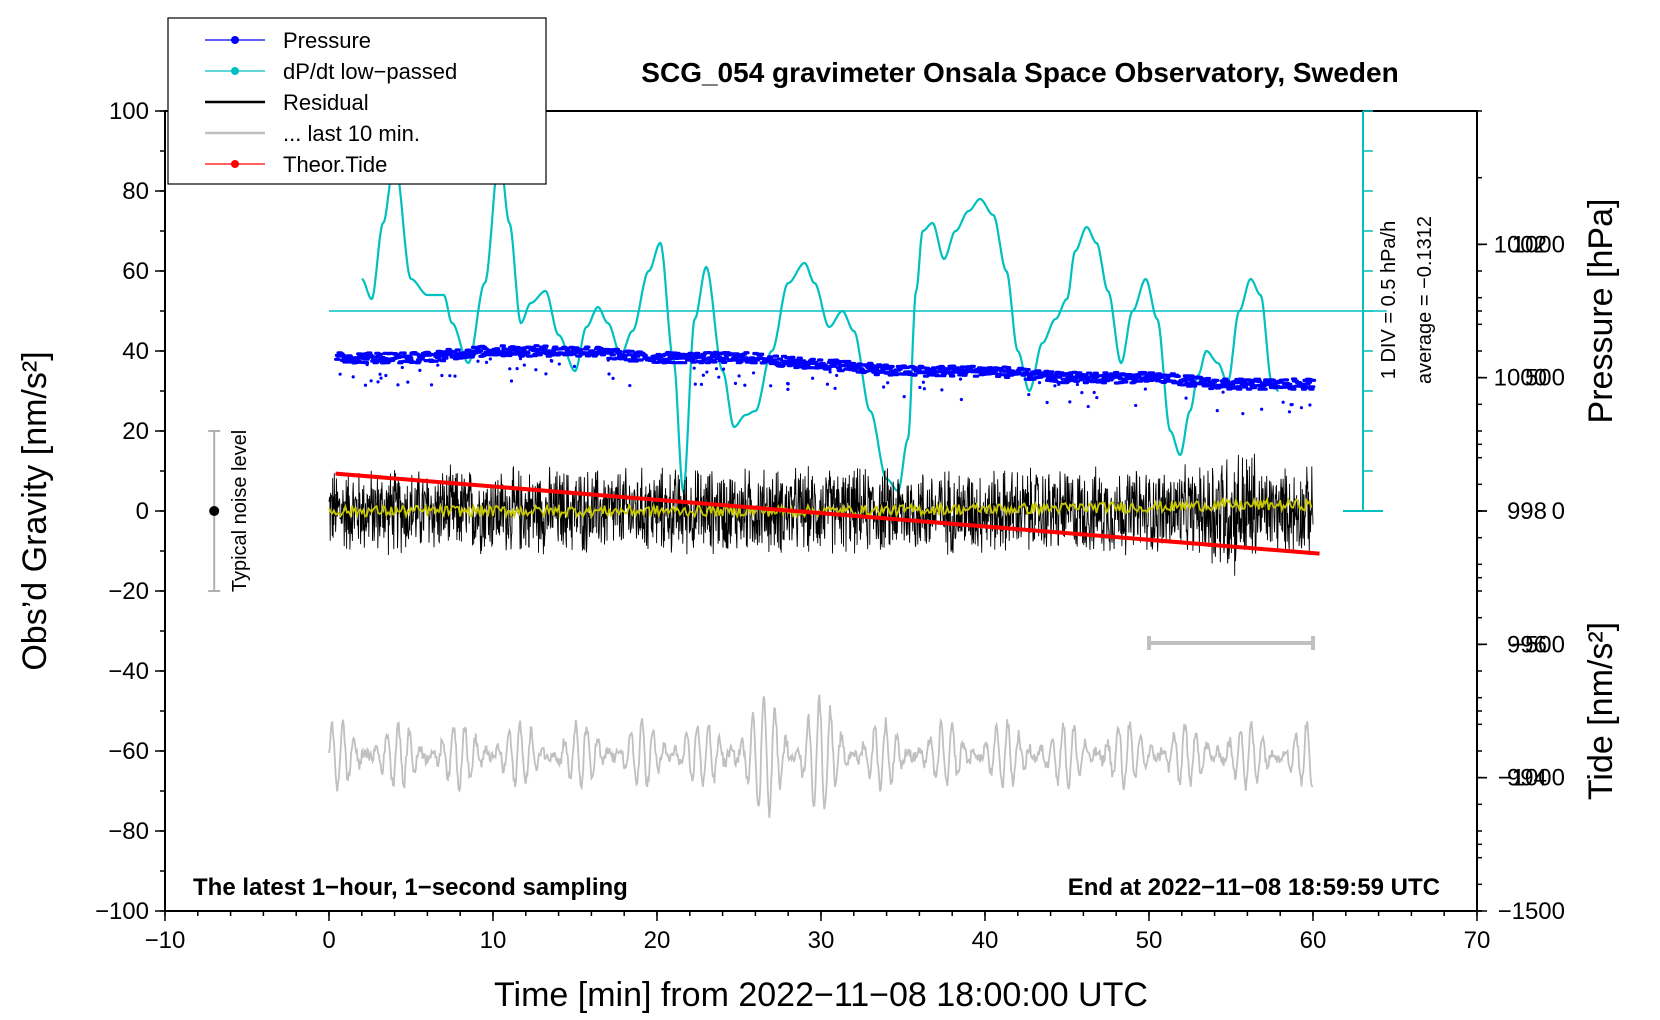  Describe the element at coordinates (985, 940) in the screenshot. I see `x-tick-label: 40` at that location.